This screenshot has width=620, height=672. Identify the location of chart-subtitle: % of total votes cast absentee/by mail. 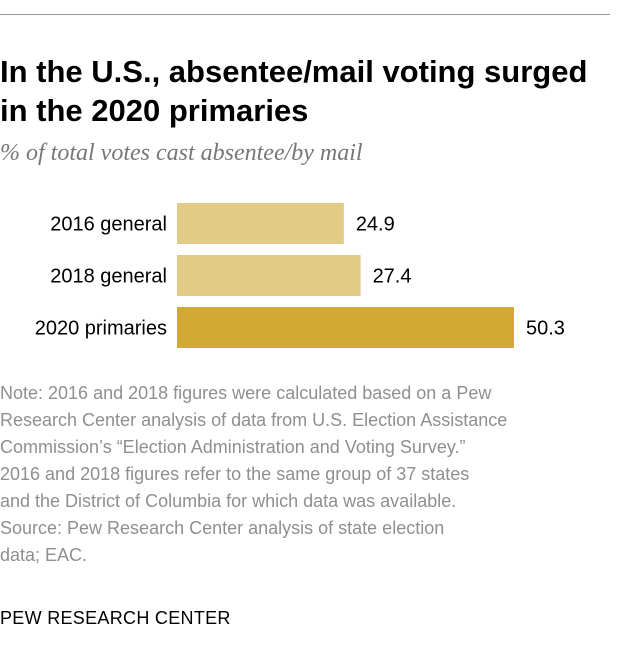
(181, 153).